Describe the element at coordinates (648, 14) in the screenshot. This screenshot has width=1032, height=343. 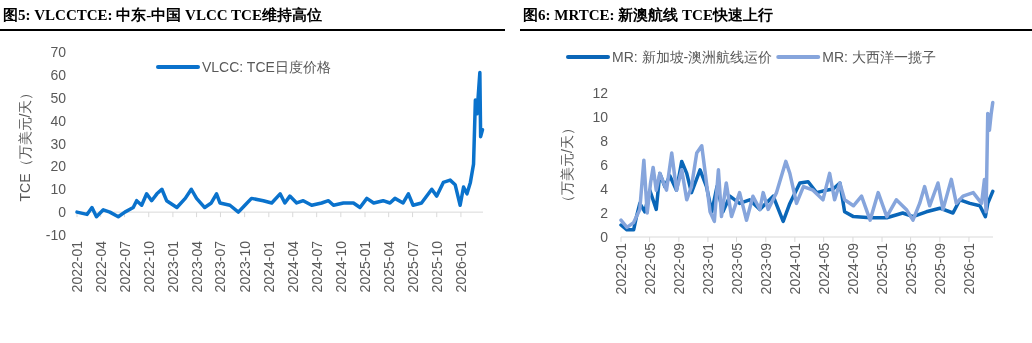
I see `chart-title: 图6: MRTCE: 新澳航线 TCE快速上行` at that location.